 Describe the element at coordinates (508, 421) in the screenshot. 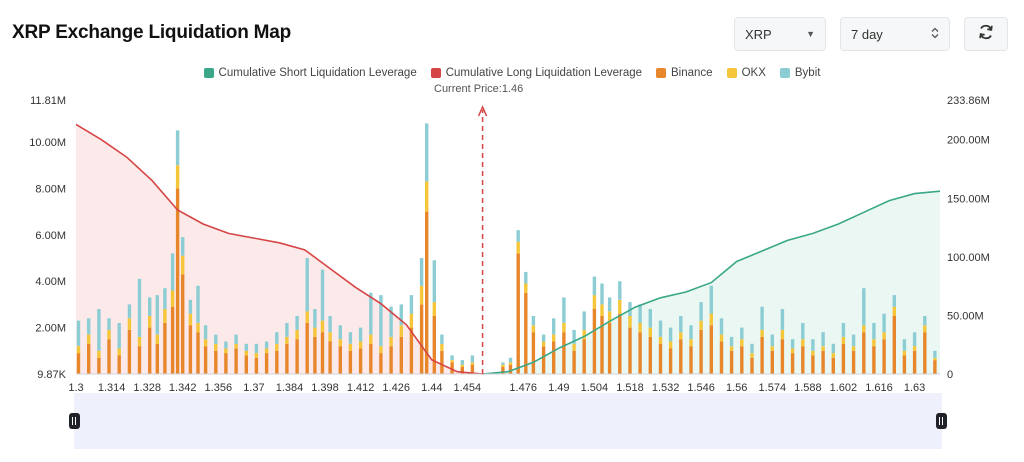

I see `range-slider` at that location.